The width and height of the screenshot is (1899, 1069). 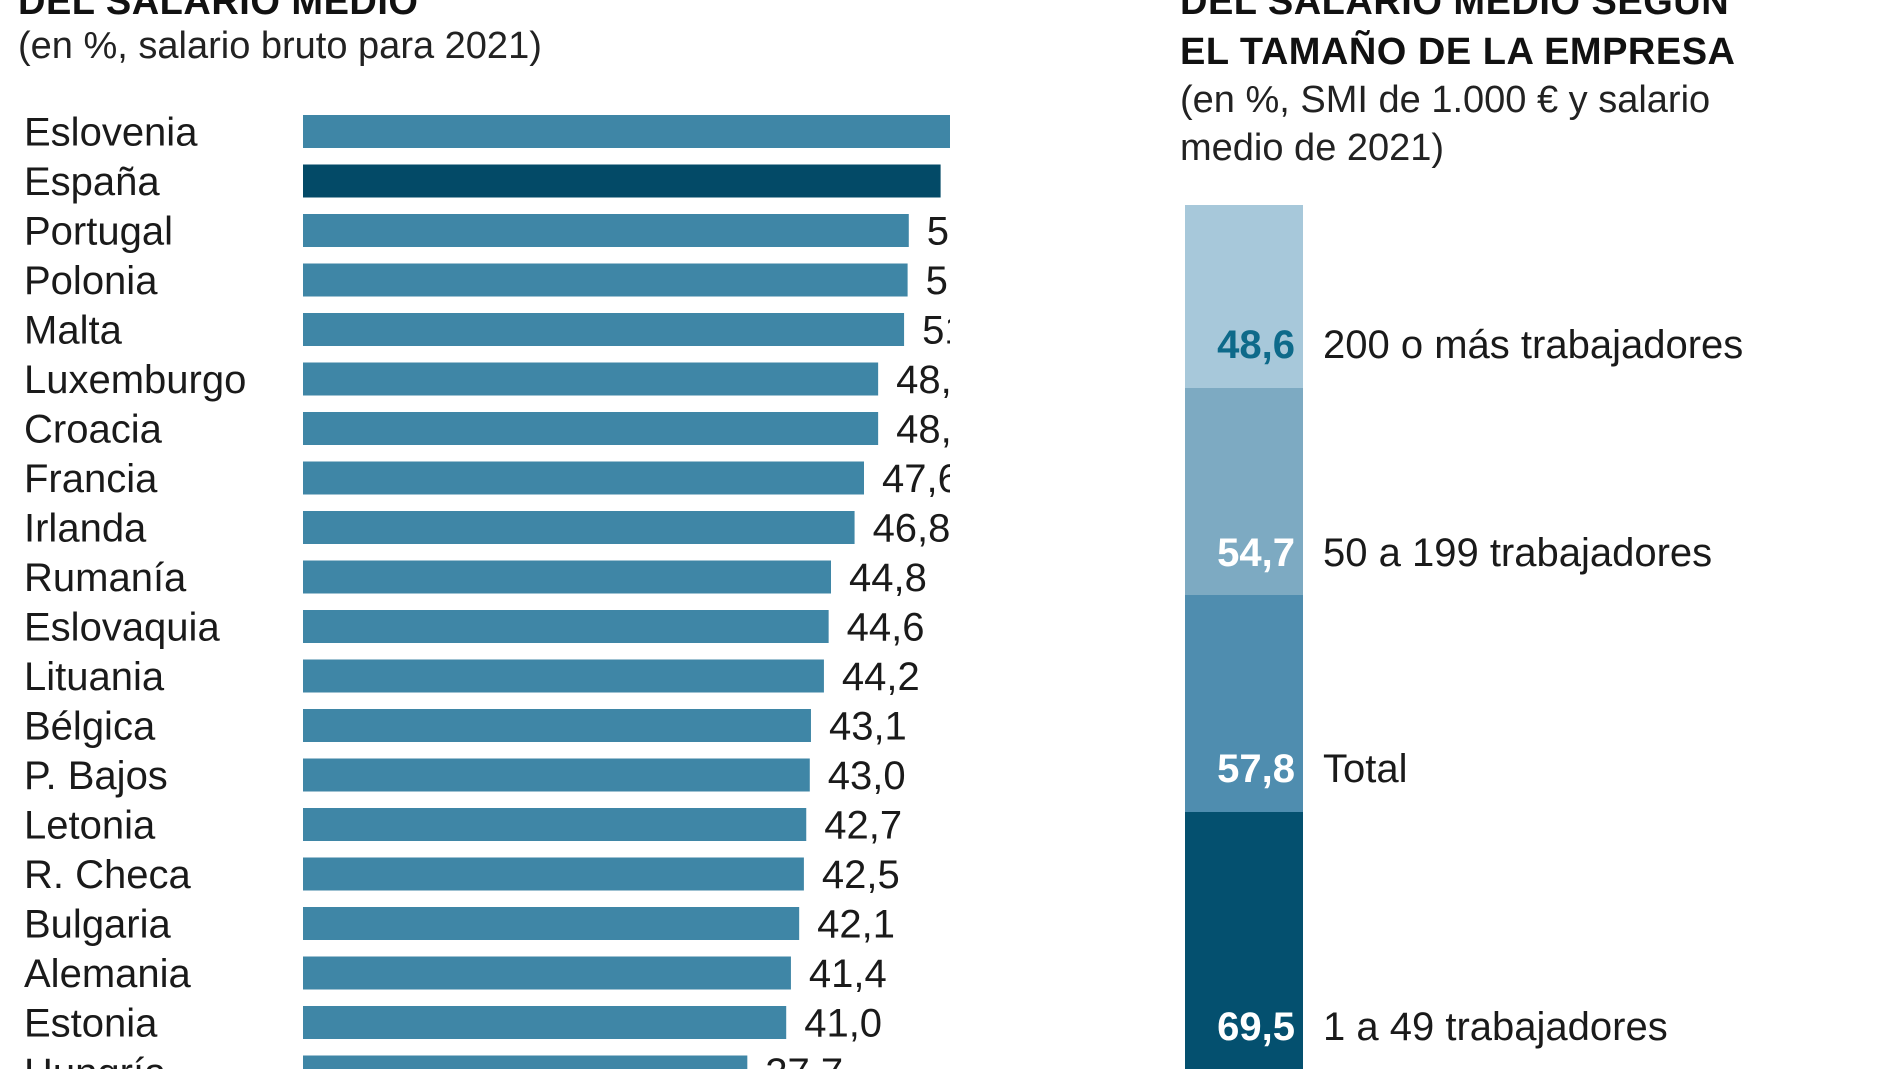 I want to click on right-chart-subtitle-line1: (en %, SMI de 1.000 € y salario, so click(x=1445, y=100).